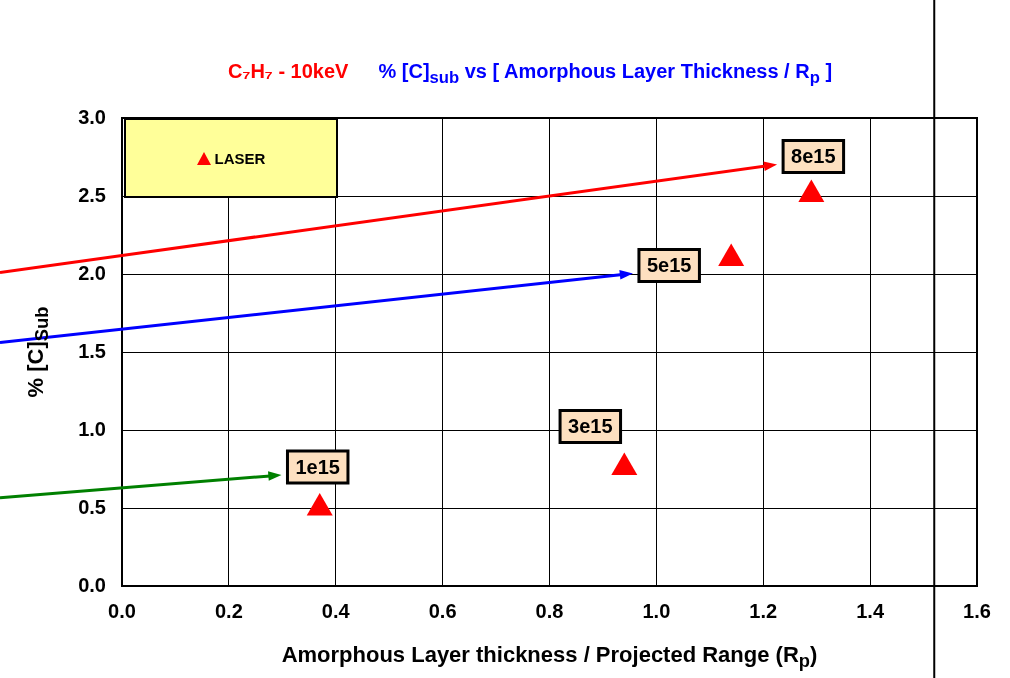  Describe the element at coordinates (92, 194) in the screenshot. I see `y-tick-label: 2.5` at that location.